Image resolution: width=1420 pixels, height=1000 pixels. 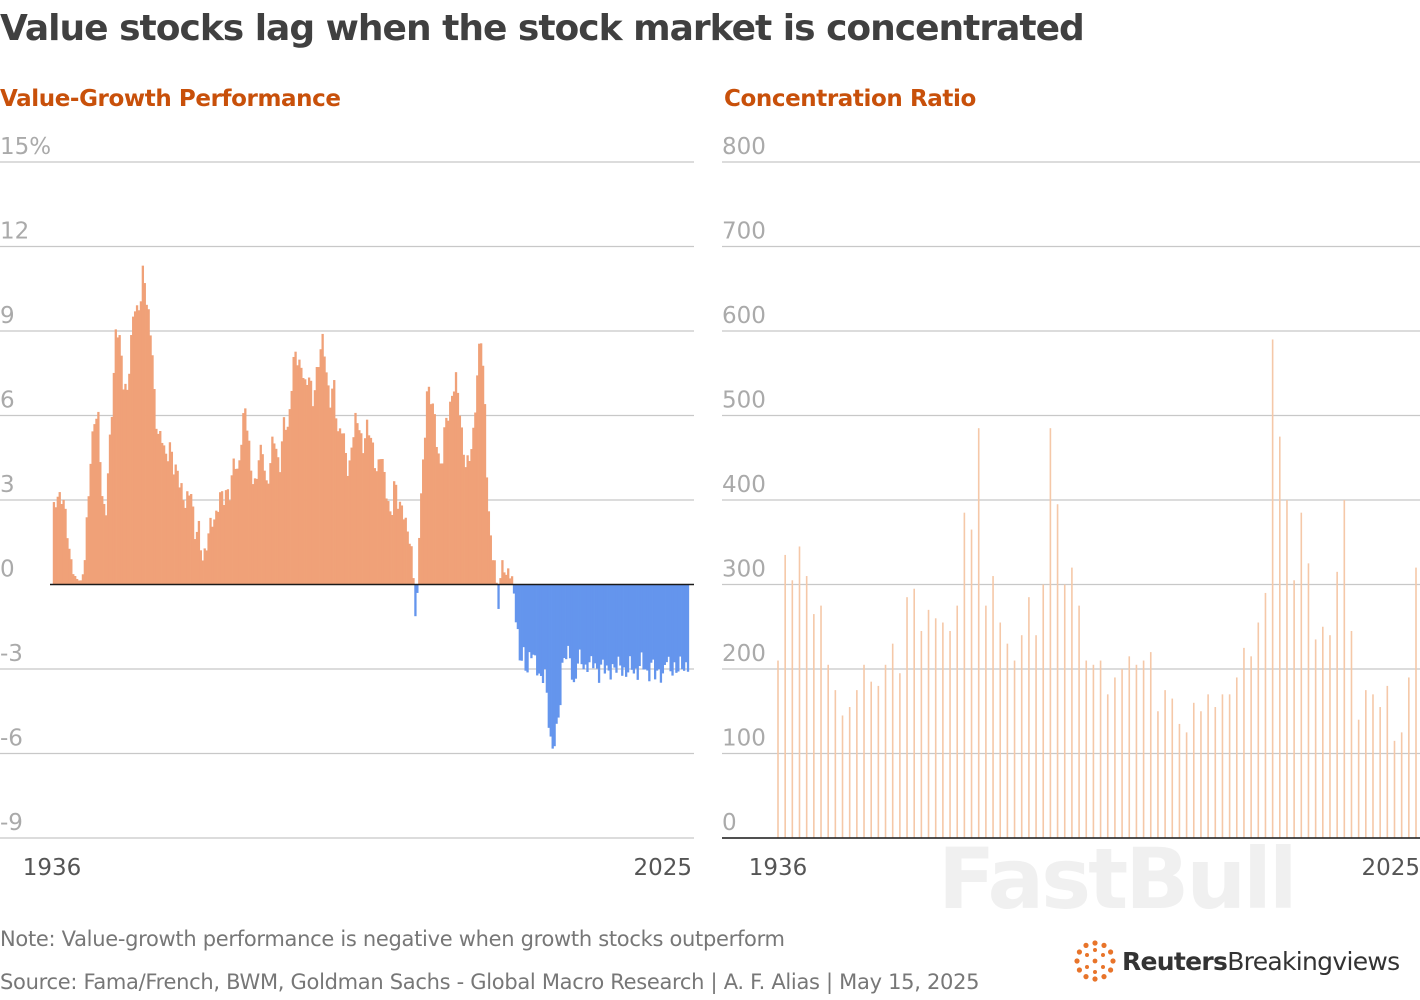 I want to click on y-tick-label: 0, so click(x=729, y=823).